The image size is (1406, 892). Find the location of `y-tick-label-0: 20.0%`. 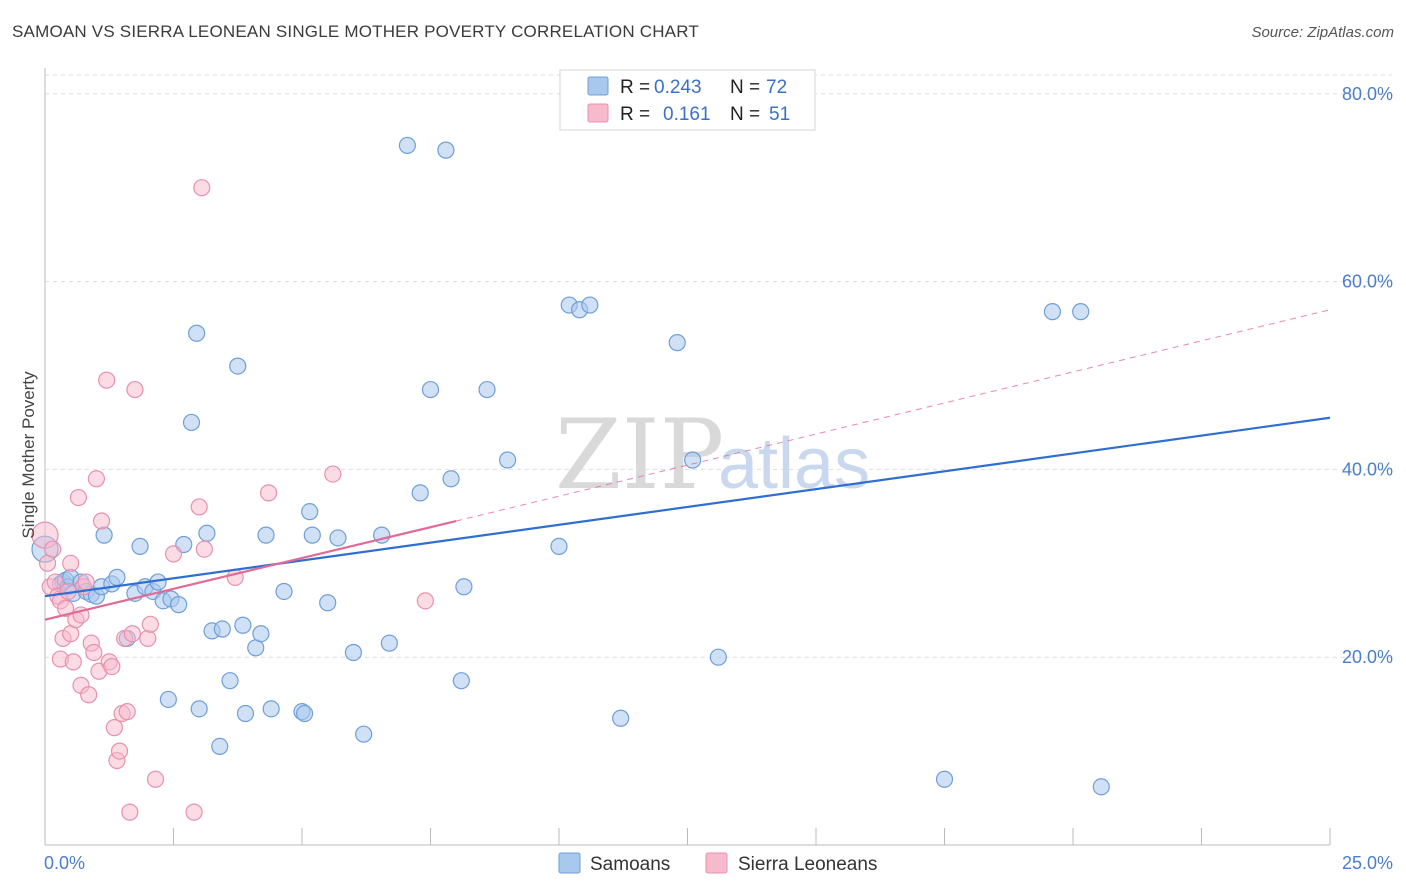

y-tick-label-0: 20.0% is located at coordinates (1367, 657).